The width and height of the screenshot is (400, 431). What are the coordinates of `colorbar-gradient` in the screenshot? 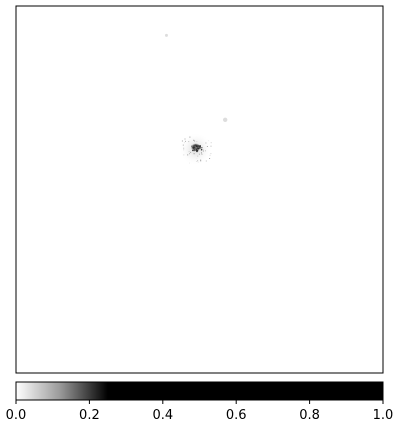 It's located at (199, 391).